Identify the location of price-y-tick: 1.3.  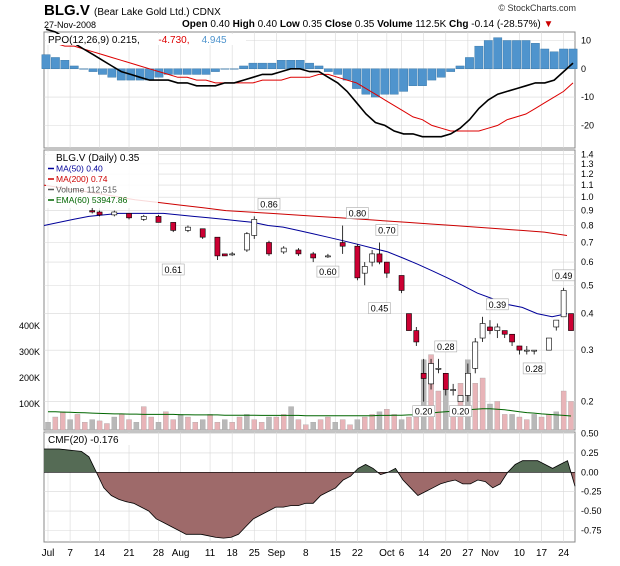
(587, 164).